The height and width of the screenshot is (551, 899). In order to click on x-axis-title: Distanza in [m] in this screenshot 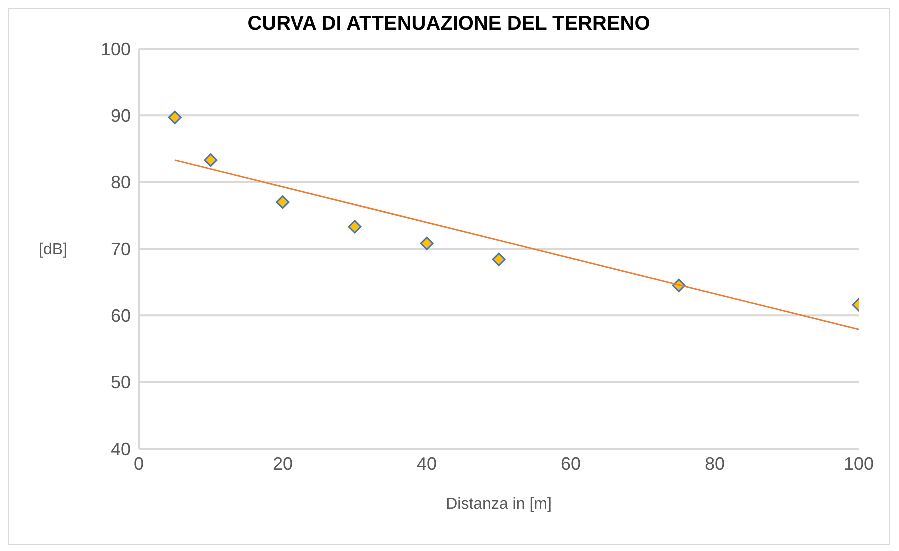, I will do `click(499, 504)`.